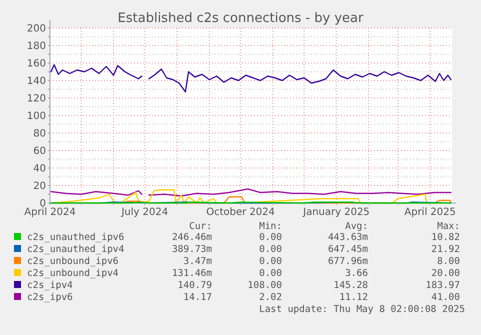 This screenshot has width=481, height=335. I want to click on x-tick-label: July 2024, so click(144, 212).